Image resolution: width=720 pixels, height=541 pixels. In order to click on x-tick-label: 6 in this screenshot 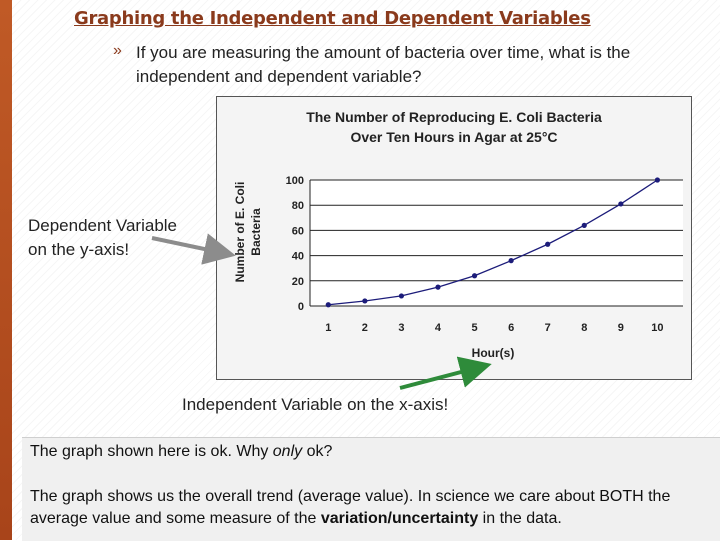, I will do `click(511, 328)`.